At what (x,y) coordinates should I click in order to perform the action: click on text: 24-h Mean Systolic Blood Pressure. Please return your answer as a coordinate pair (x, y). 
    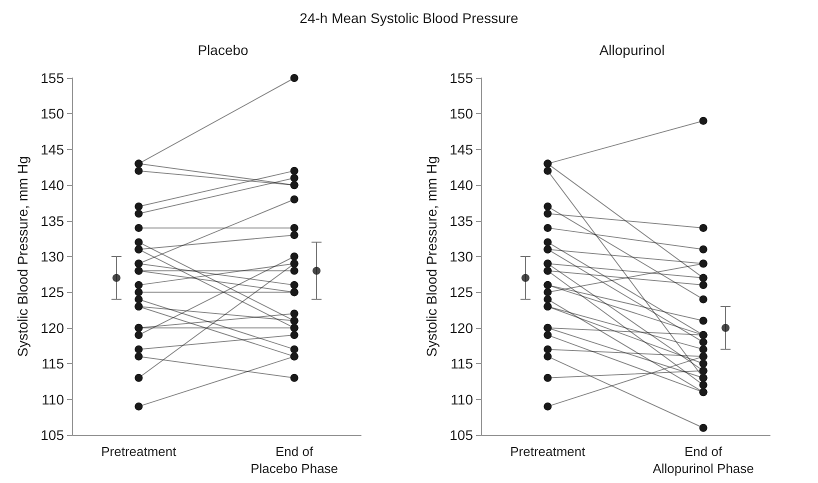
    Looking at the image, I should click on (409, 18).